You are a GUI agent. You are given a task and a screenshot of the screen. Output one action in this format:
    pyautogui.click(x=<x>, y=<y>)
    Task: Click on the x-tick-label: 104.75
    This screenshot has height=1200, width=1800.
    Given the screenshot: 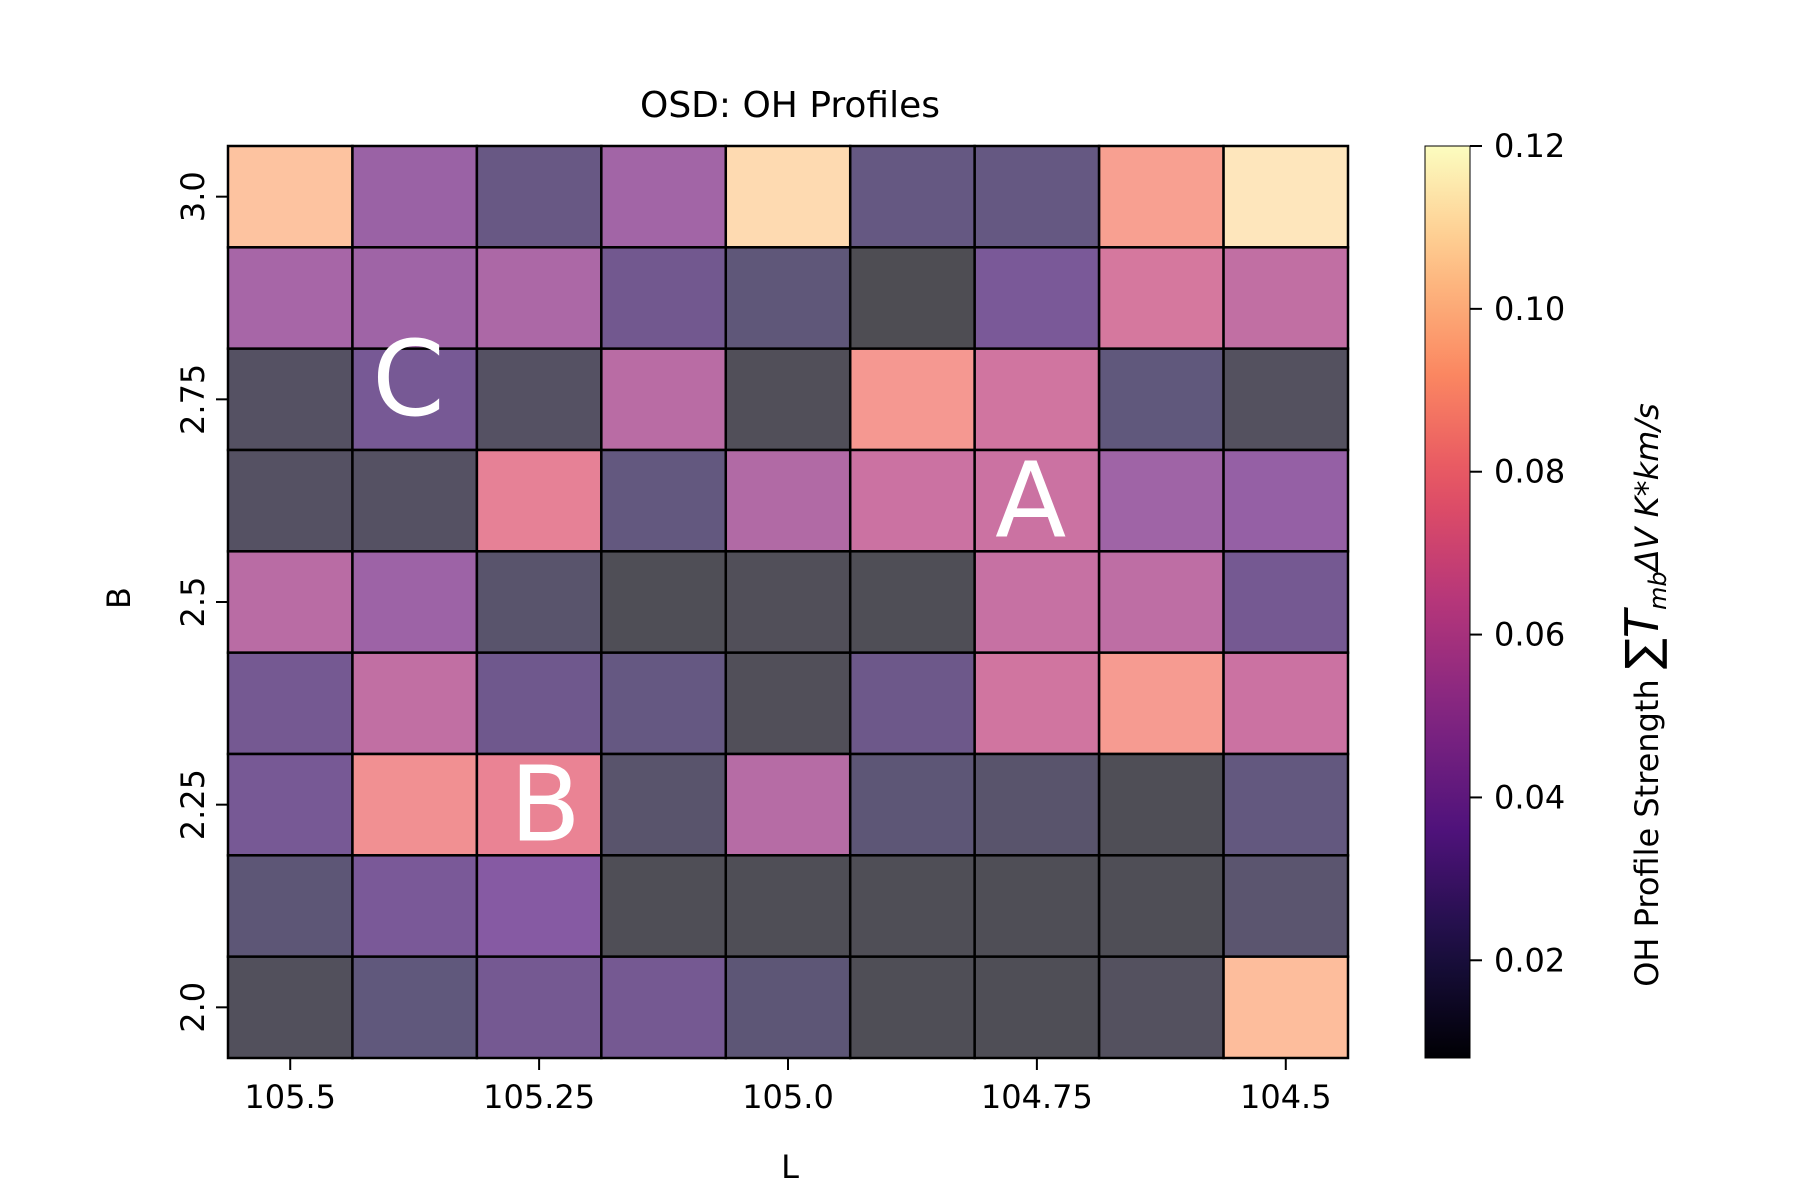 What is the action you would take?
    pyautogui.click(x=1037, y=1097)
    